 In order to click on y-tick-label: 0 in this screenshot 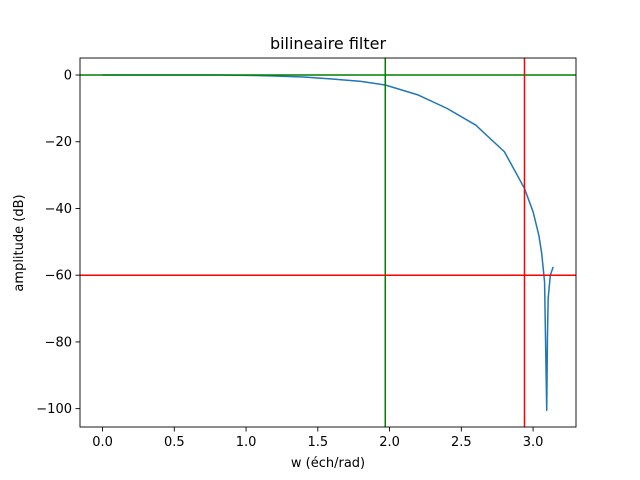, I will do `click(68, 76)`.